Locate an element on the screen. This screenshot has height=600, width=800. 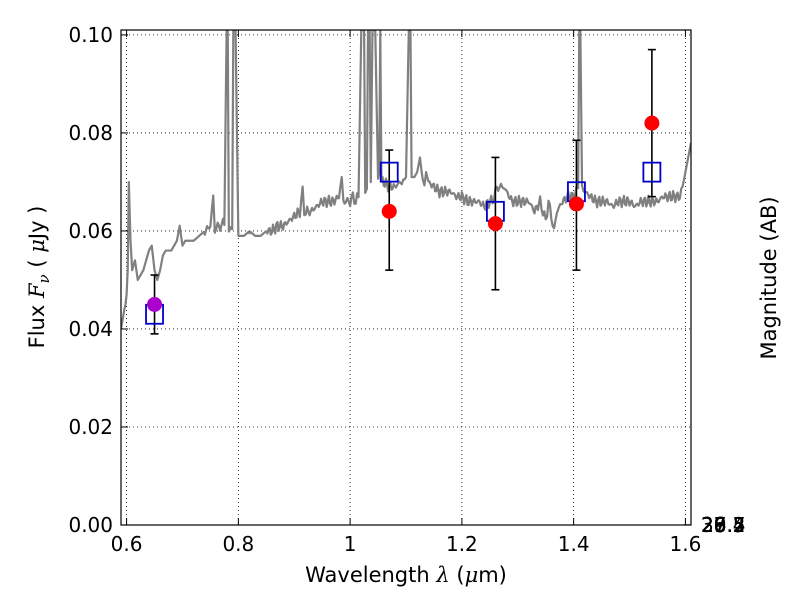
y2-tick-label: 26.7 is located at coordinates (723, 525).